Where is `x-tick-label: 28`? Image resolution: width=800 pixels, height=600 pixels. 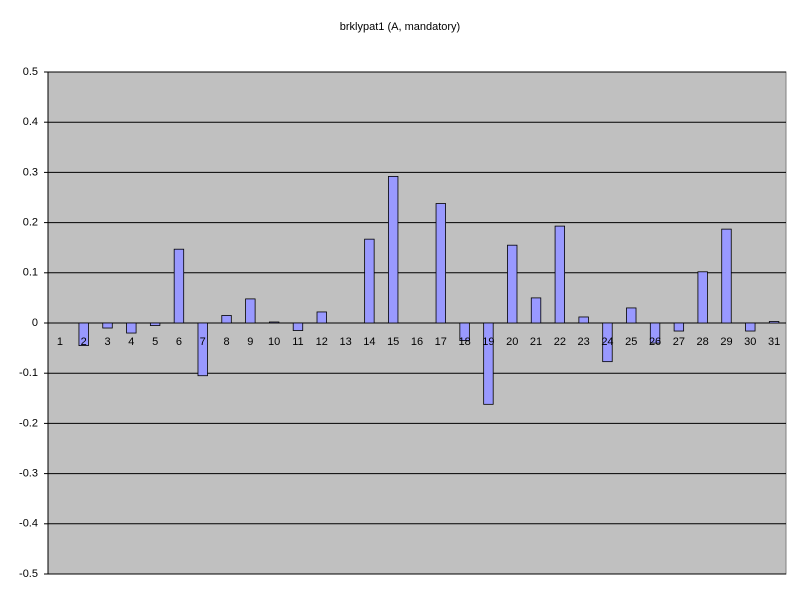 x-tick-label: 28 is located at coordinates (703, 342).